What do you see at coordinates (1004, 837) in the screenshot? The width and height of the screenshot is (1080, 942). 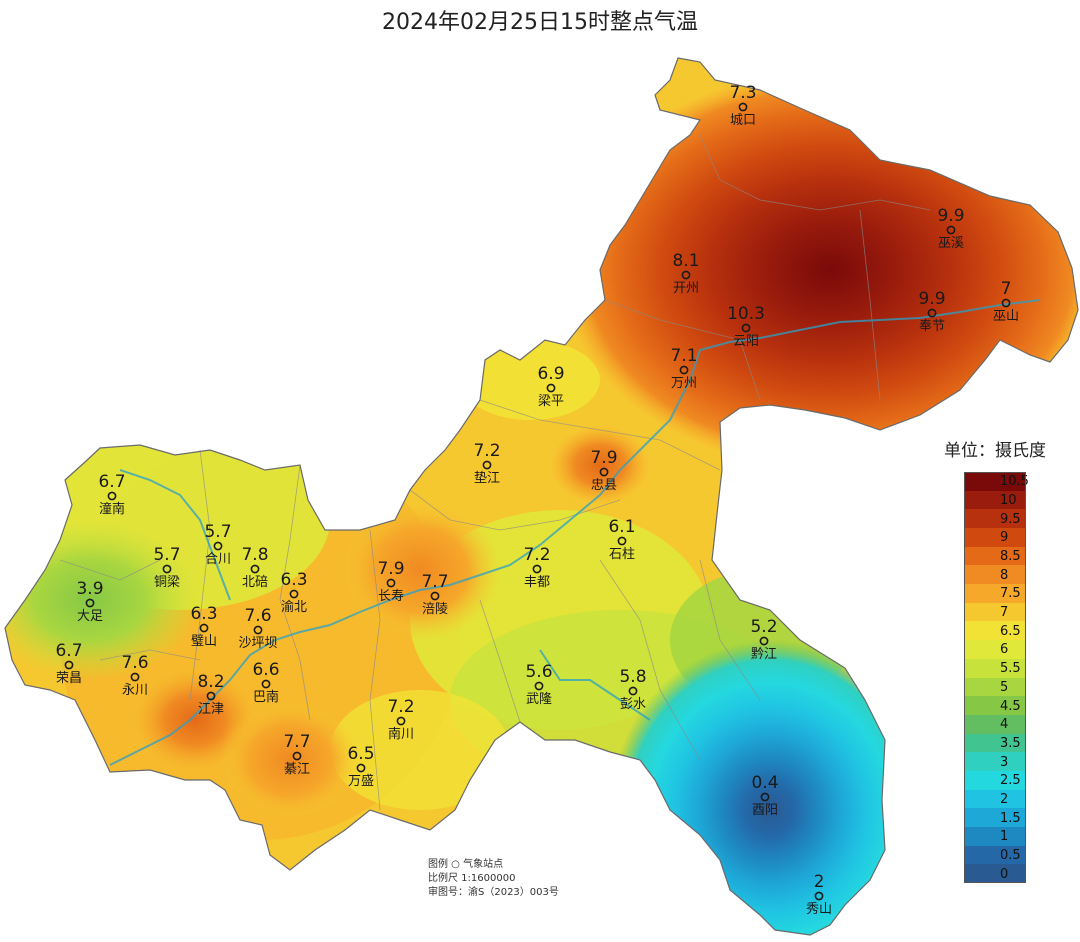 I see `legend-label: 1` at bounding box center [1004, 837].